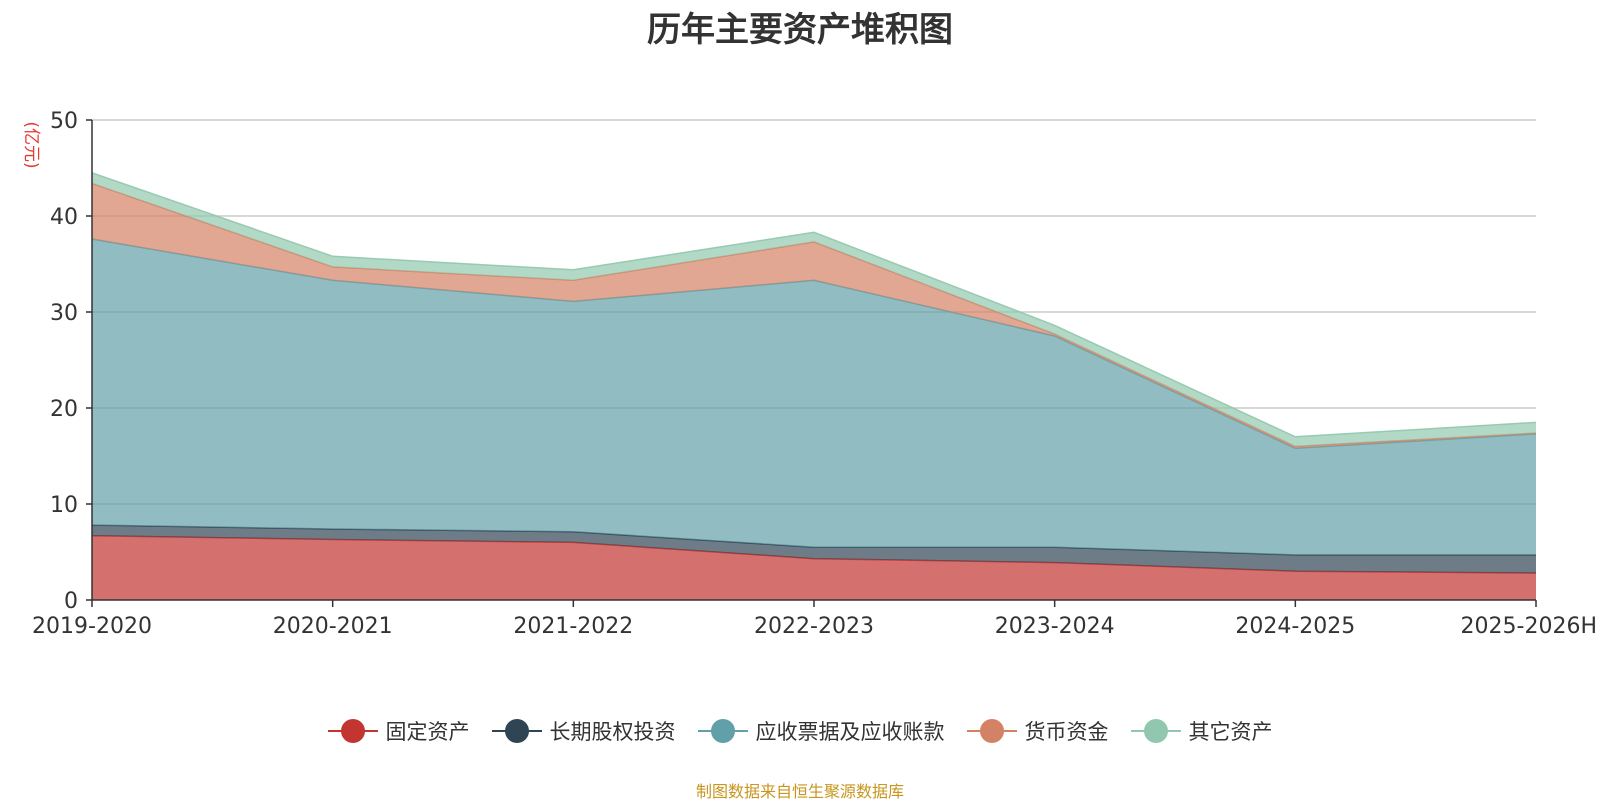 The width and height of the screenshot is (1600, 802). What do you see at coordinates (612, 732) in the screenshot?
I see `legend-label: 长期股权投资` at bounding box center [612, 732].